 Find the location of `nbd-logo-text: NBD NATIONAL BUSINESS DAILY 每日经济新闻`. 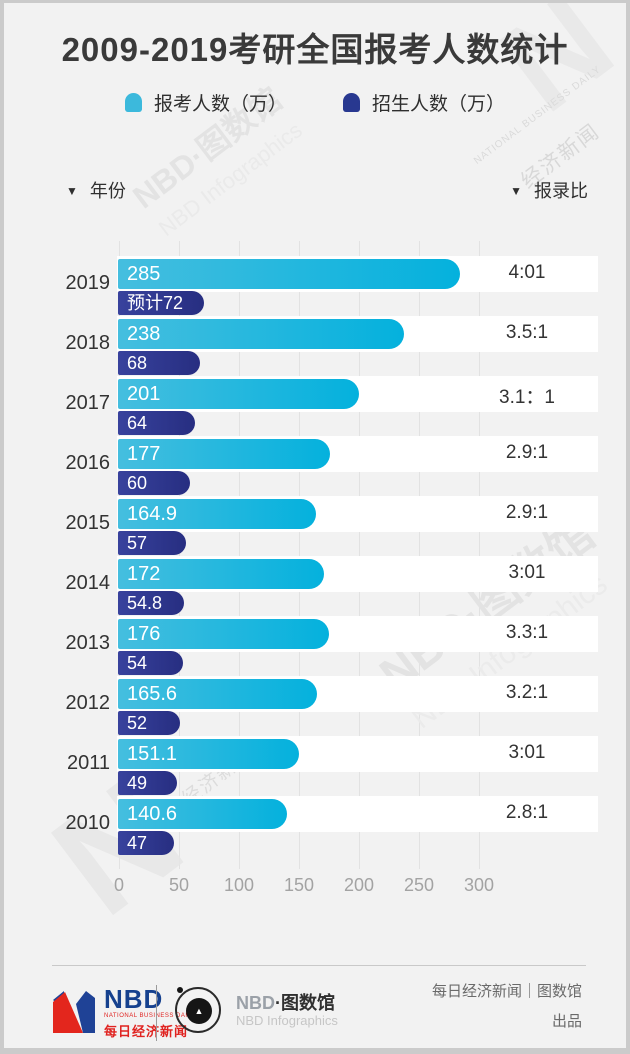

nbd-logo-text: NBD NATIONAL BUSINESS DAILY 每日经济新闻 is located at coordinates (149, 1013).